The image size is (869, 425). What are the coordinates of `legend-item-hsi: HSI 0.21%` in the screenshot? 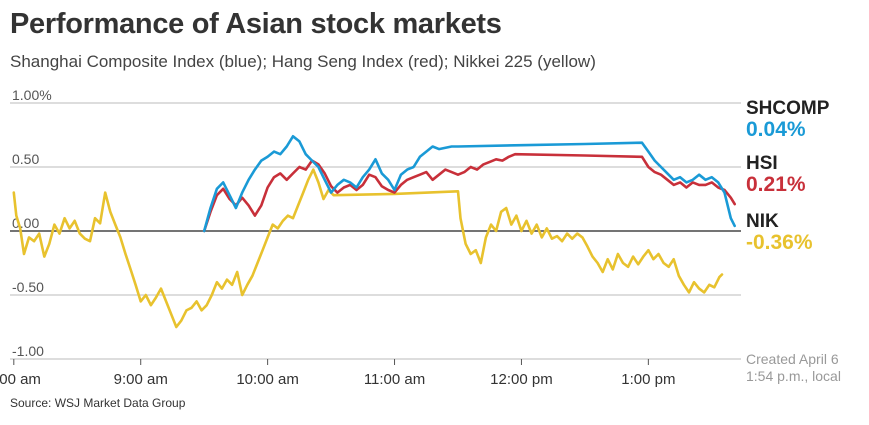 It's located at (776, 175).